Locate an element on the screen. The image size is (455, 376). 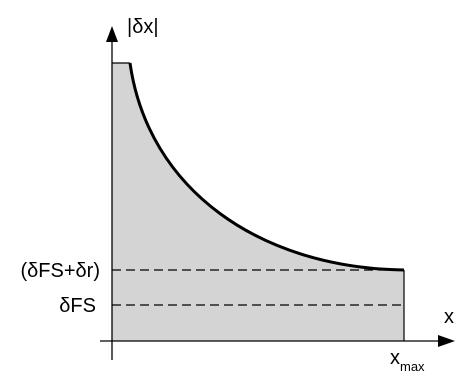
x-axis-label: x is located at coordinates (449, 317).